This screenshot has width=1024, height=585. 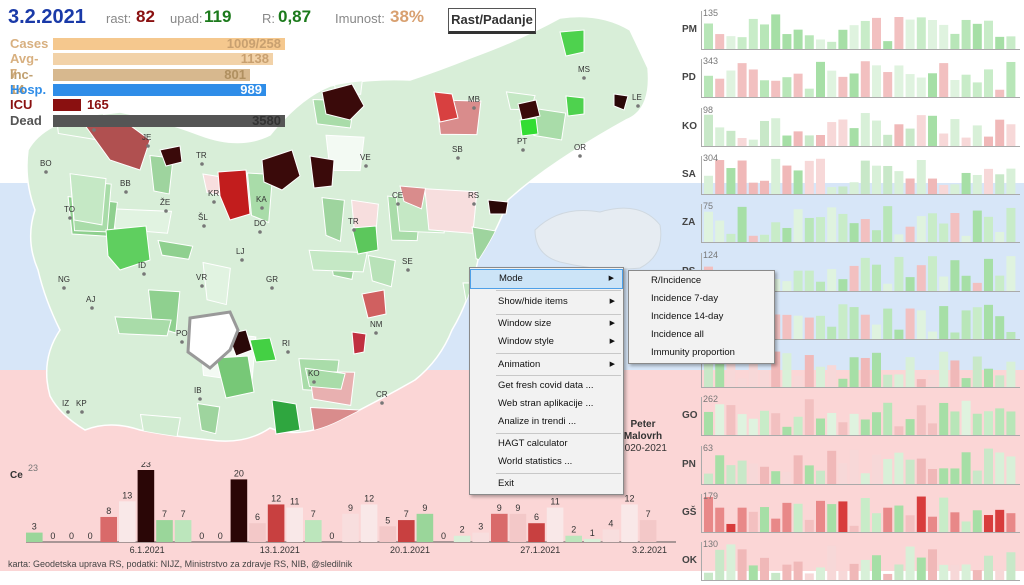 I want to click on menu-item-mode: Mode ▶, so click(x=546, y=279).